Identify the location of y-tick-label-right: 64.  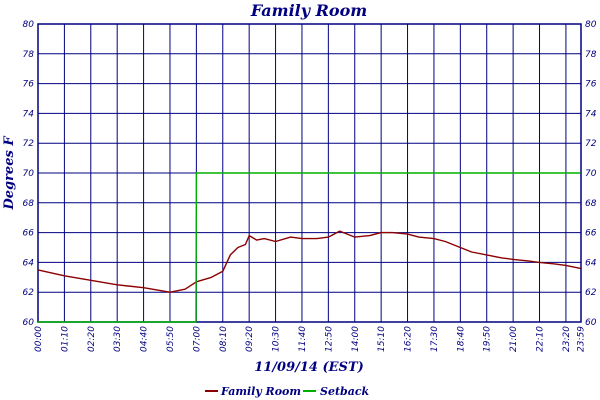
(591, 263).